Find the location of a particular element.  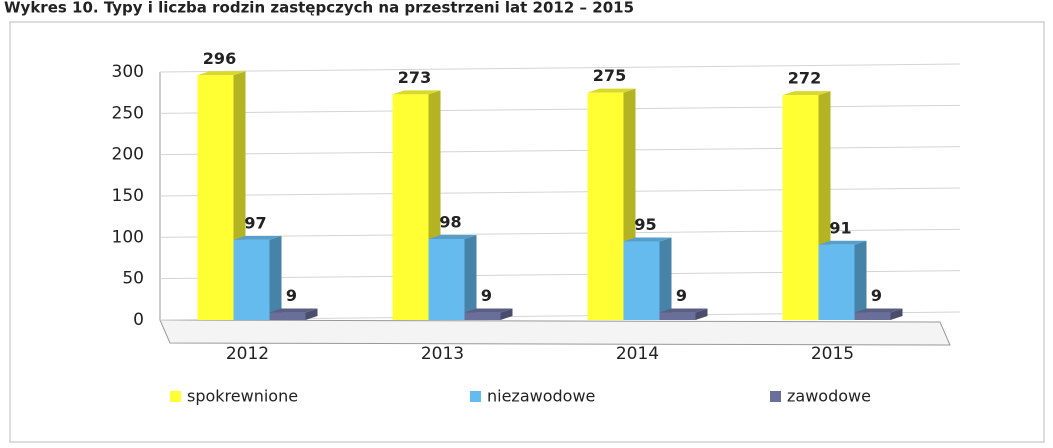

x-tick-label: 2012 is located at coordinates (247, 354).